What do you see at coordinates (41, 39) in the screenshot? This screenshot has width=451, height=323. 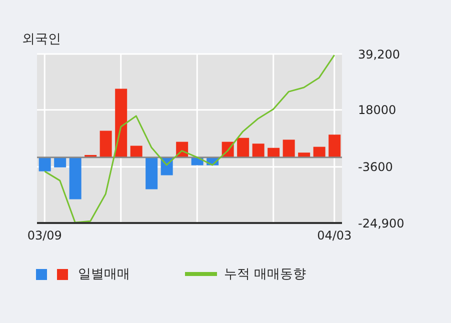 I see `chart-title: 외국인` at bounding box center [41, 39].